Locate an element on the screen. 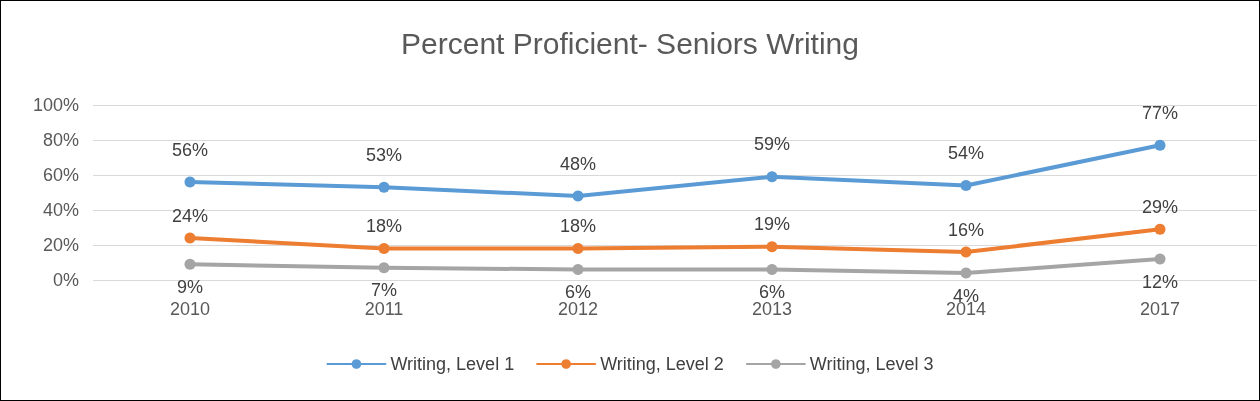 This screenshot has height=401, width=1260. chart-title: Percent Proficient- Seniors Writing is located at coordinates (630, 43).